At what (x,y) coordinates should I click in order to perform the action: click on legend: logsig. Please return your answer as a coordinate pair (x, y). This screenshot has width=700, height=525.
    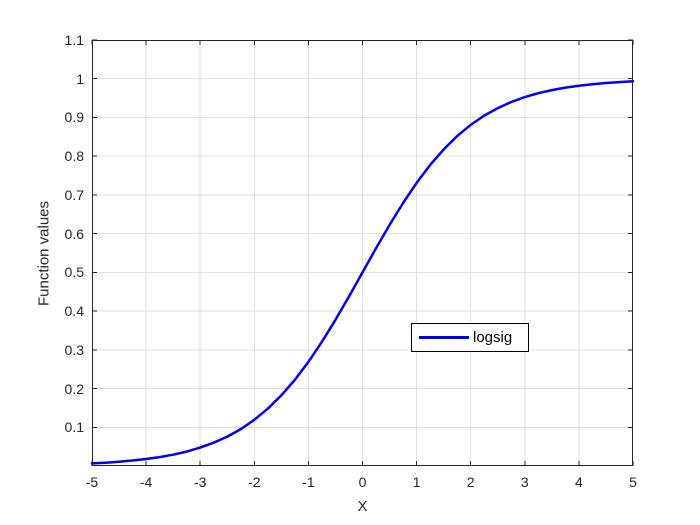
    Looking at the image, I should click on (470, 337).